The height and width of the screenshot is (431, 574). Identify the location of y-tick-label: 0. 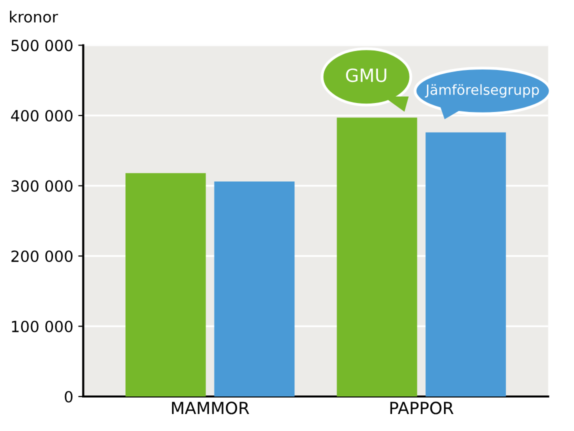
(68, 396).